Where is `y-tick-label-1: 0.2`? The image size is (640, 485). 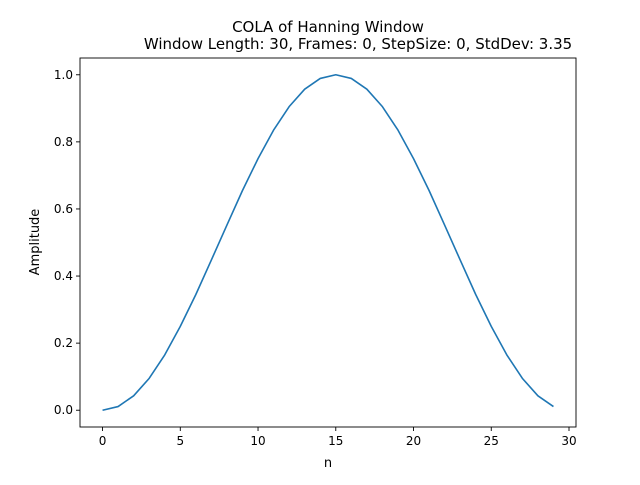
y-tick-label-1: 0.2 is located at coordinates (63, 343).